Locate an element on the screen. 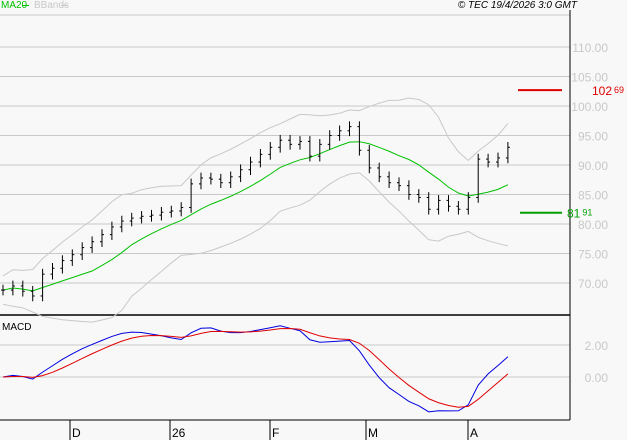 The width and height of the screenshot is (627, 440). y-tick-label: 105.00 is located at coordinates (589, 78).